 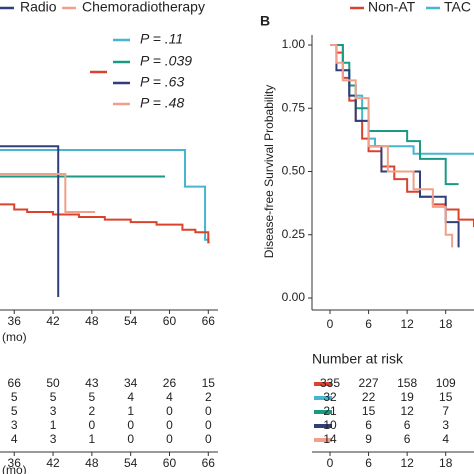 I want to click on x-tick-label: 6, so click(x=368, y=324).